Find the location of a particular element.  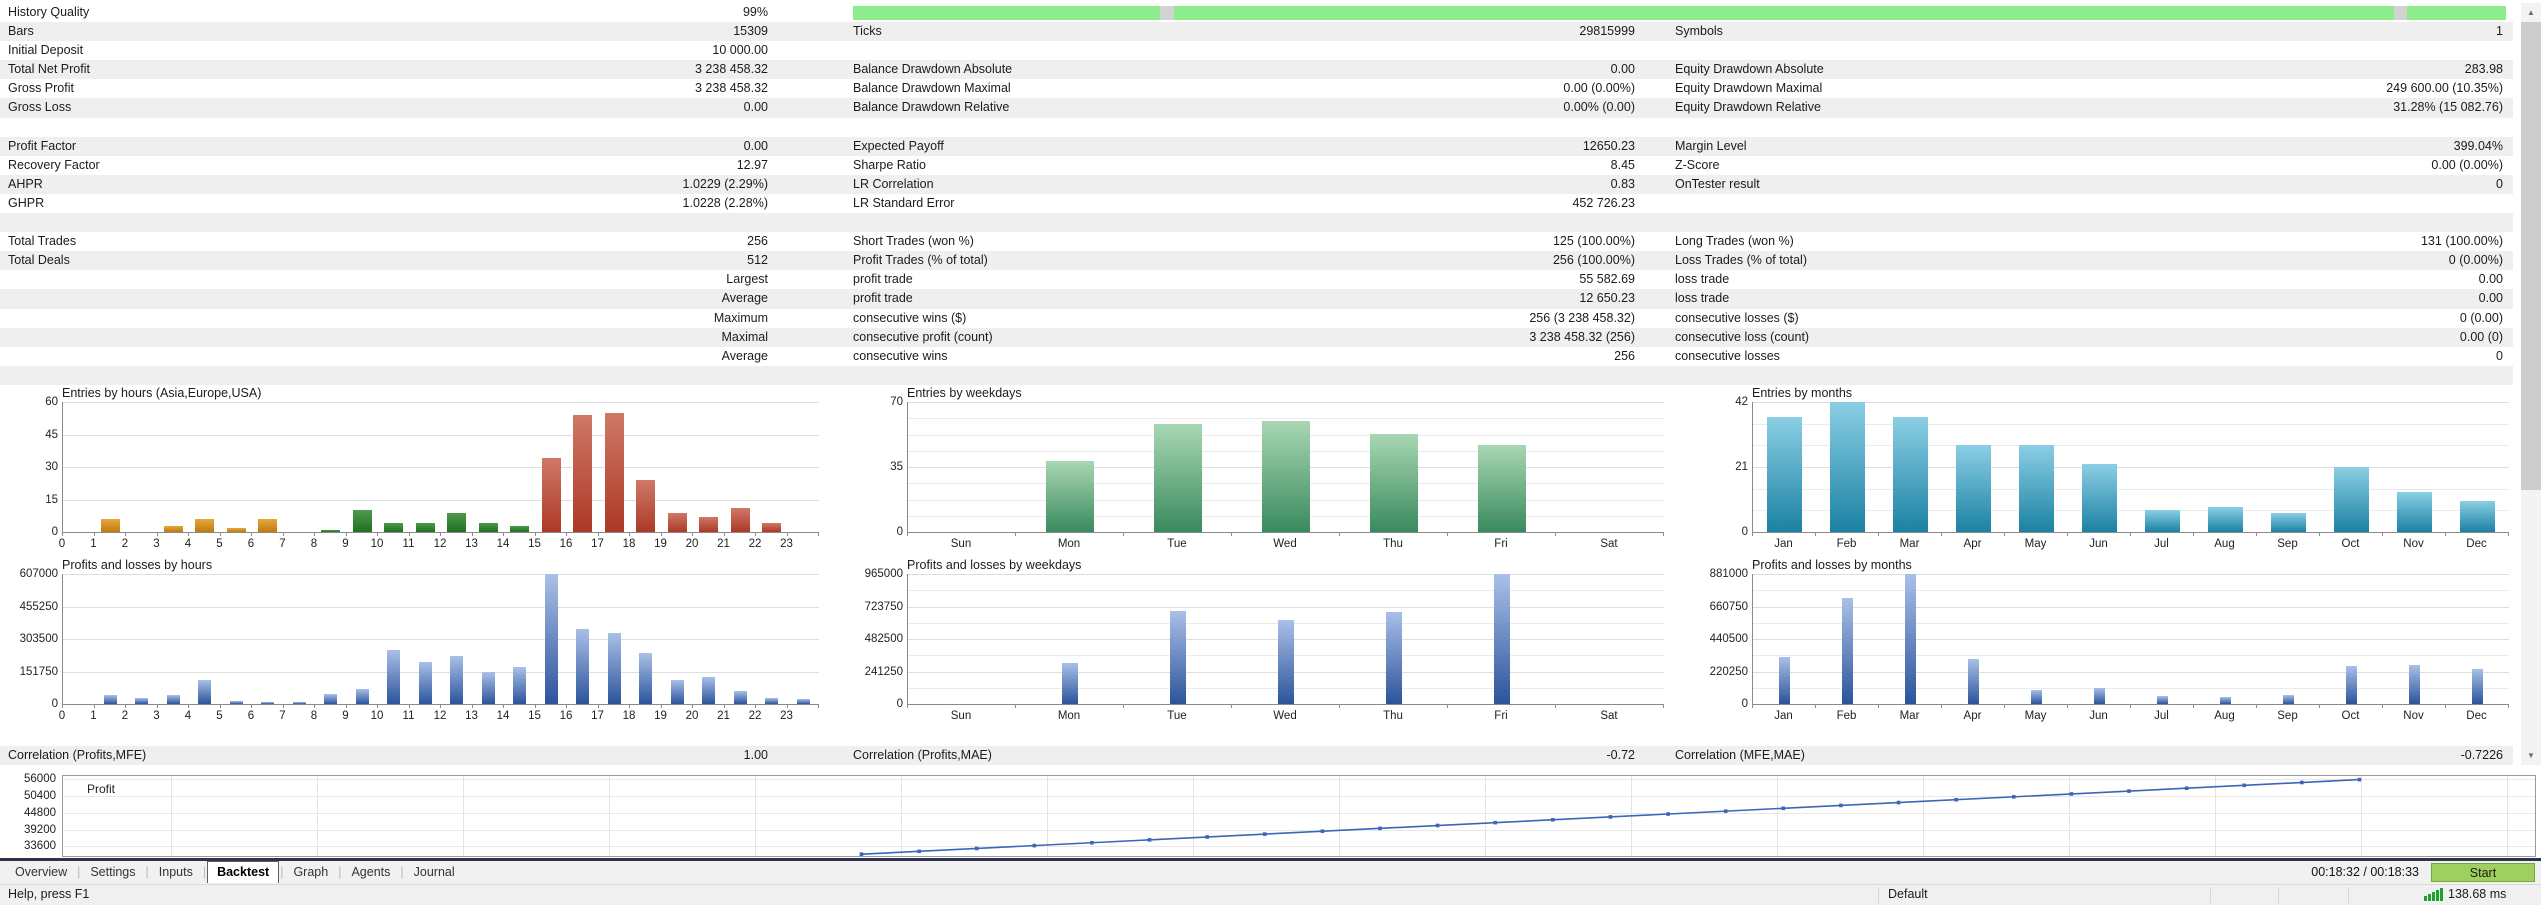

x-axis-label: 20 is located at coordinates (692, 716).